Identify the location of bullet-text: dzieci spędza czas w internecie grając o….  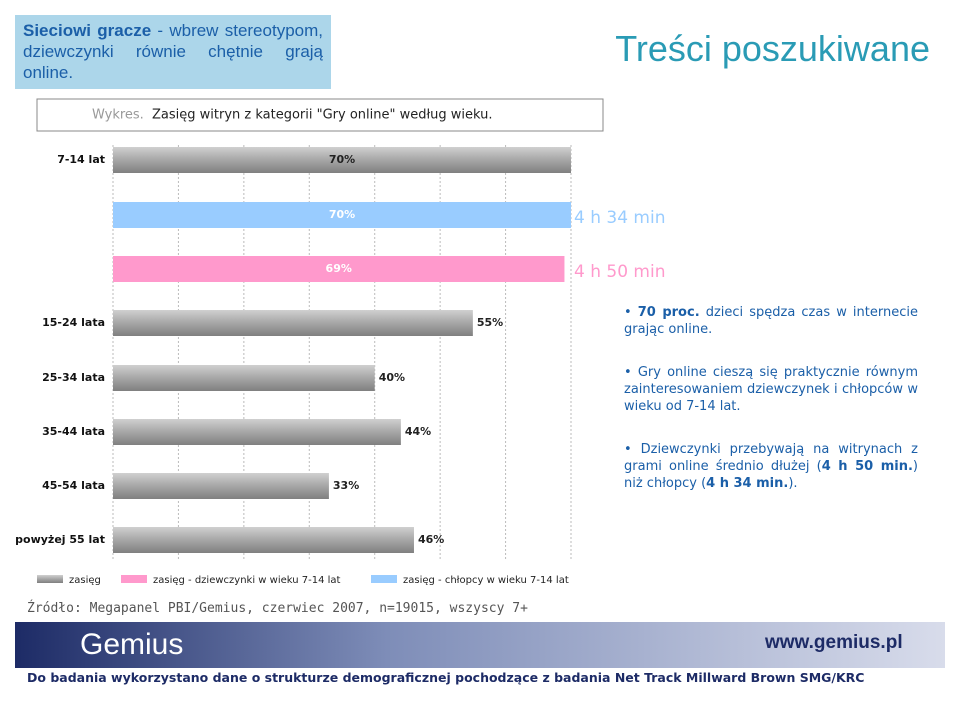
(771, 321).